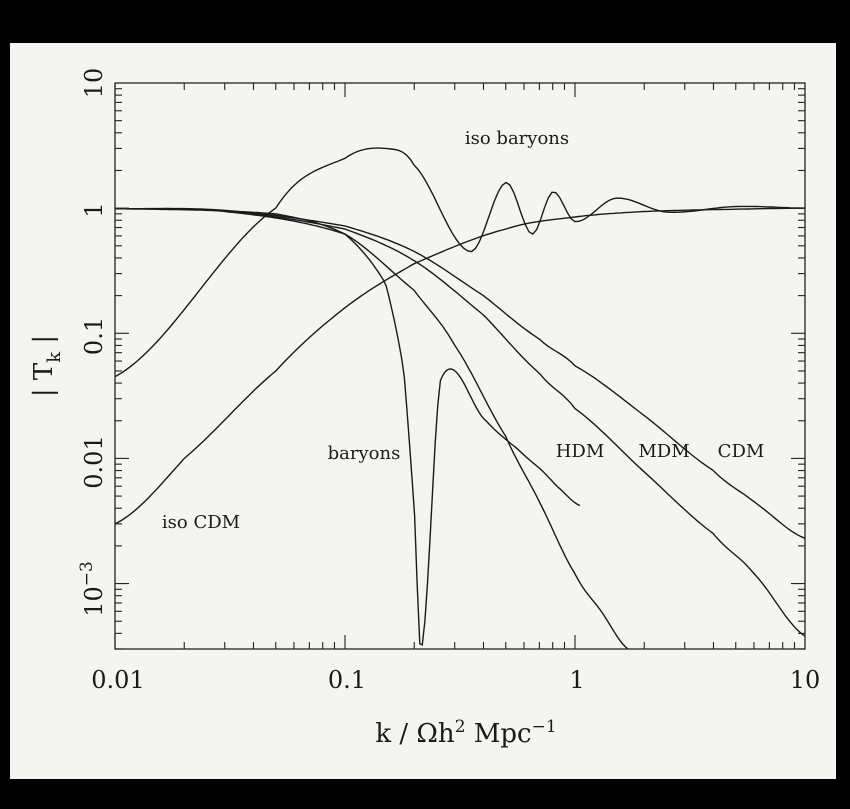 The width and height of the screenshot is (850, 809). What do you see at coordinates (94, 83) in the screenshot?
I see `y-tick-label-10: 10` at bounding box center [94, 83].